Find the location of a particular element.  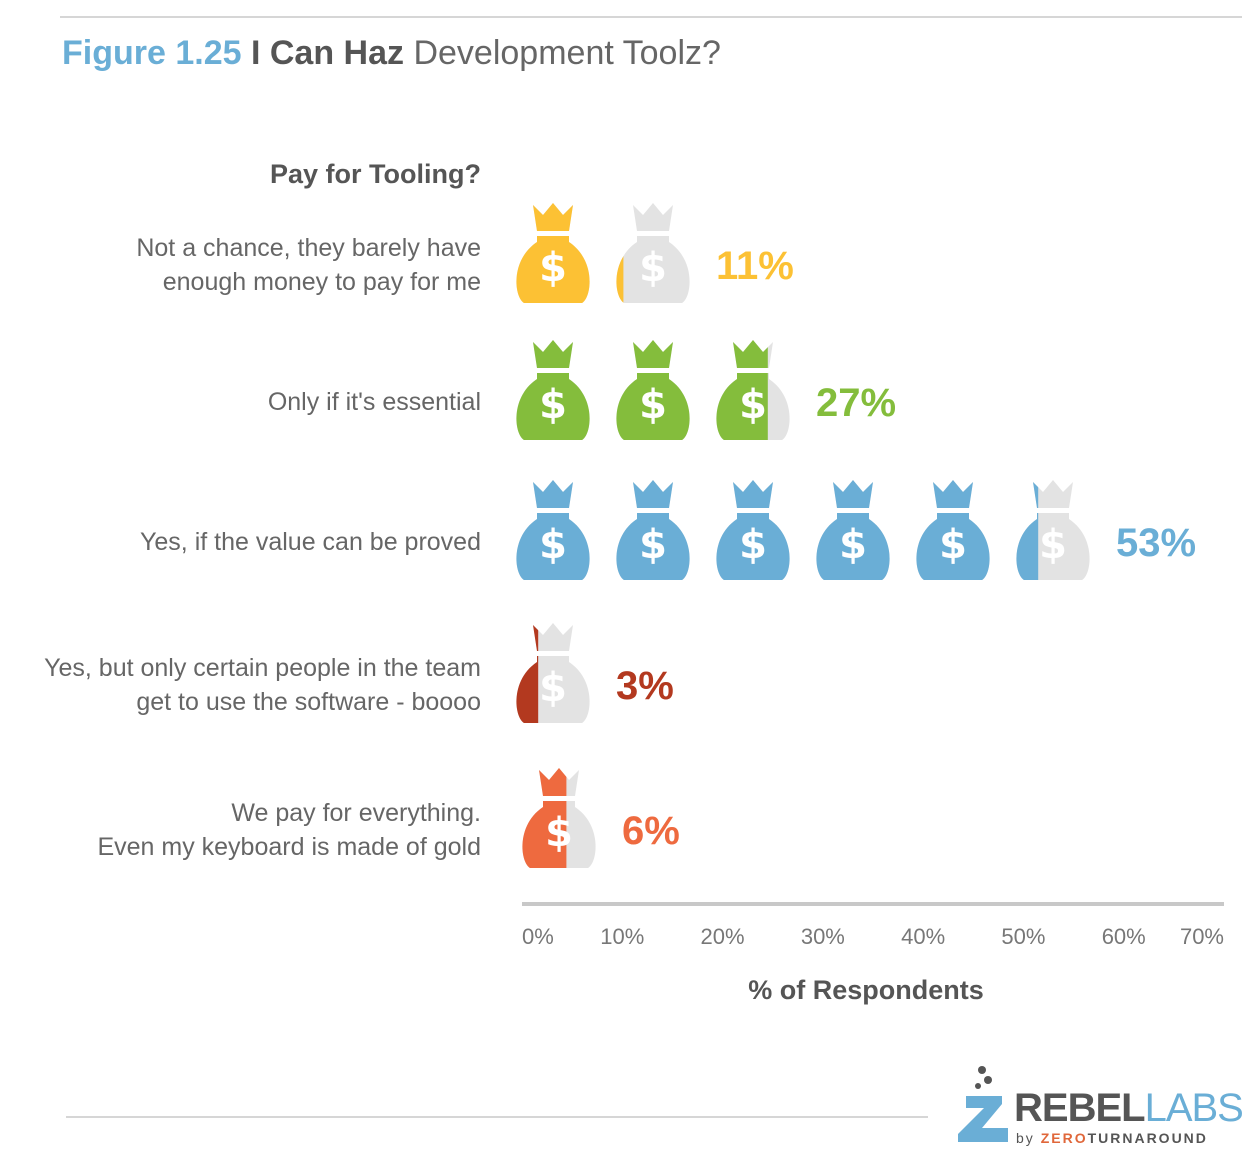

logo-by: by is located at coordinates (1025, 1138).